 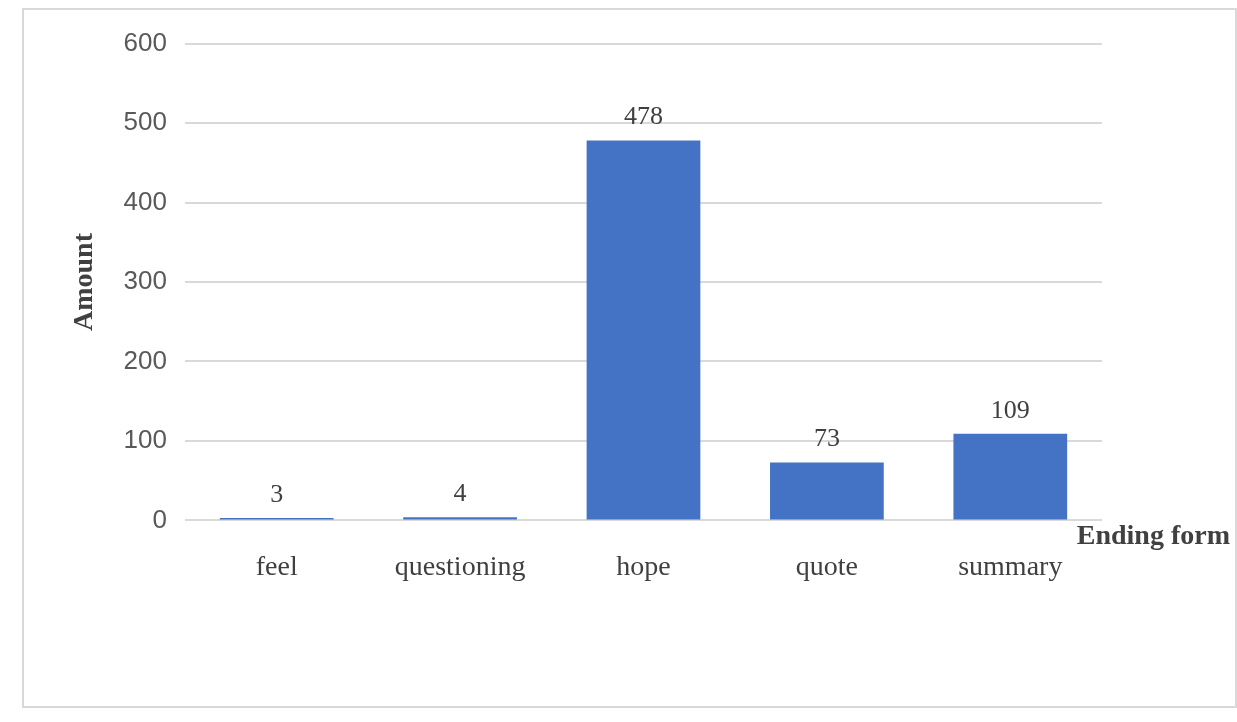 I want to click on data-label: 3, so click(x=277, y=493).